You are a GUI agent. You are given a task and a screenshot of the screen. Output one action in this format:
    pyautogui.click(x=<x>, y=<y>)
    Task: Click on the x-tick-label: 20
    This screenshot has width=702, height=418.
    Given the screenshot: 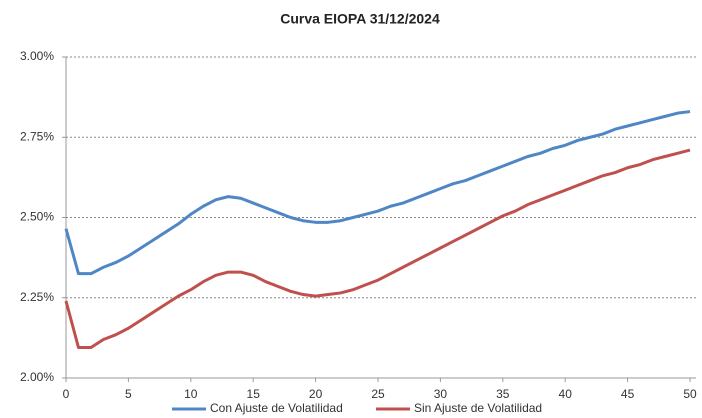 What is the action you would take?
    pyautogui.click(x=316, y=394)
    